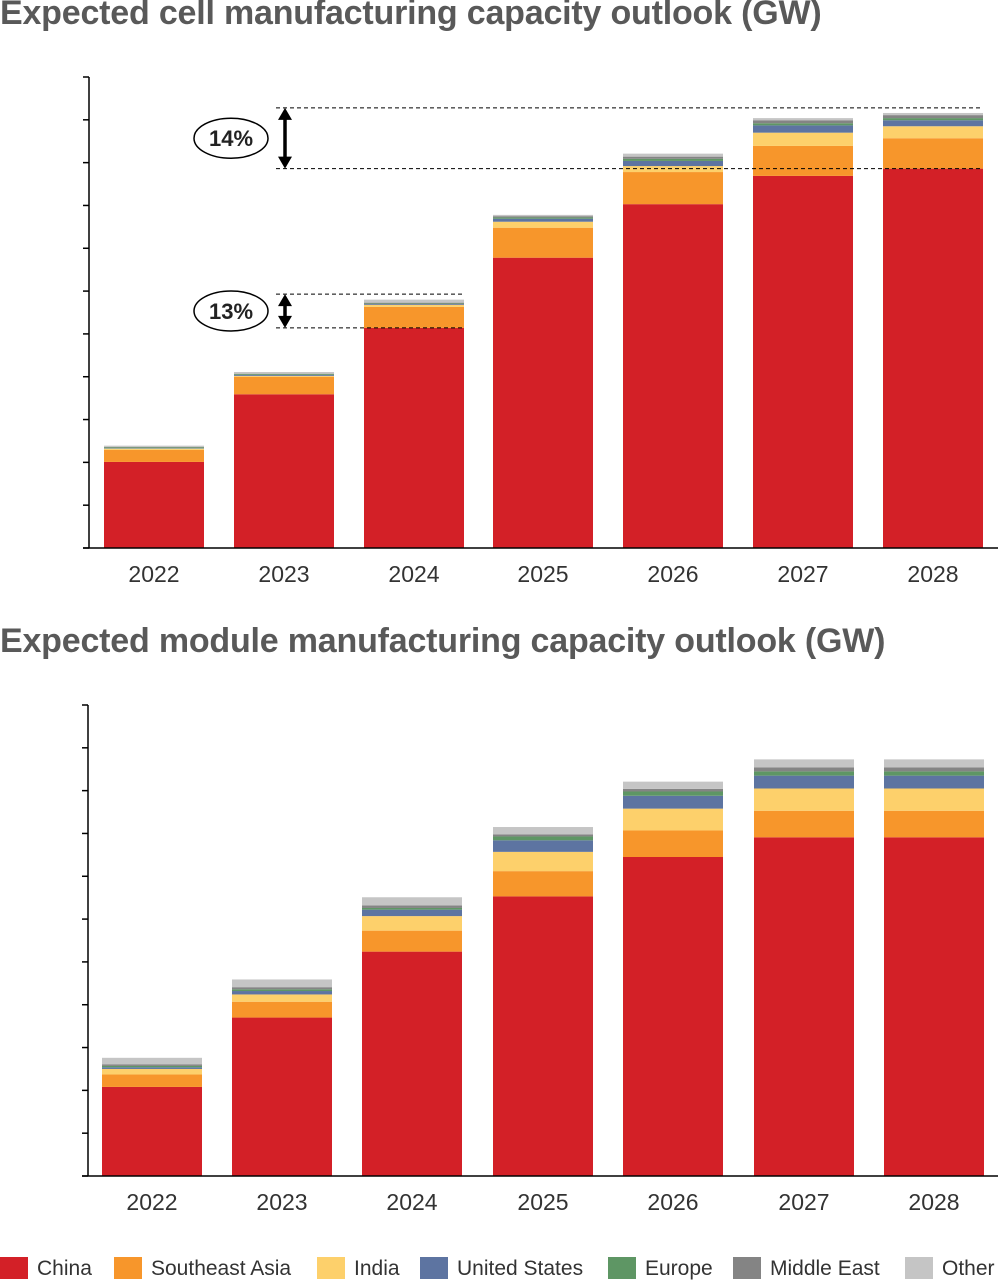 The image size is (1000, 1282). I want to click on module-bar-2025-india, so click(543, 861).